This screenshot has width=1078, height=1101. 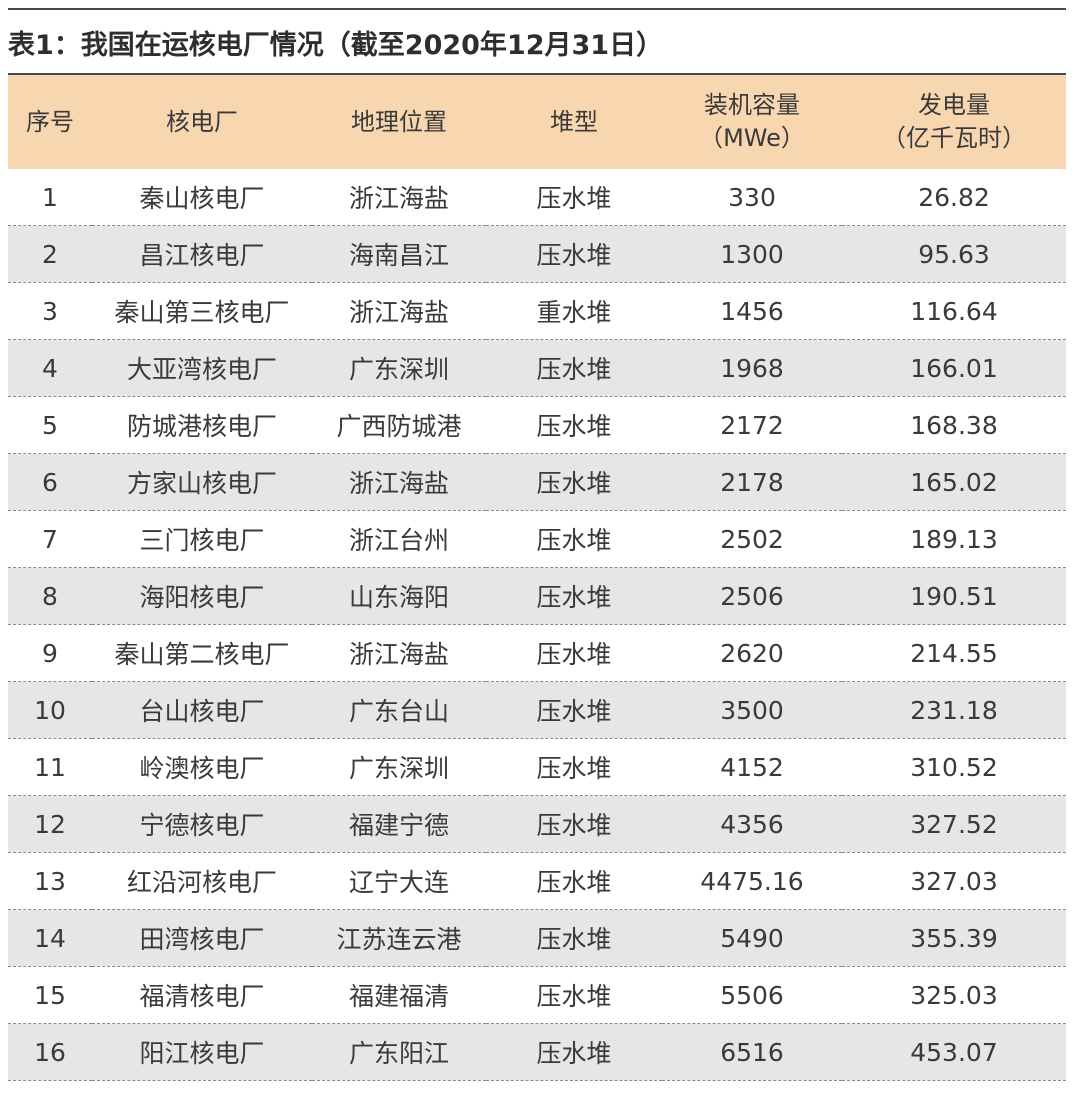 I want to click on cell-plant-name: 大亚湾核电厂, so click(x=202, y=368).